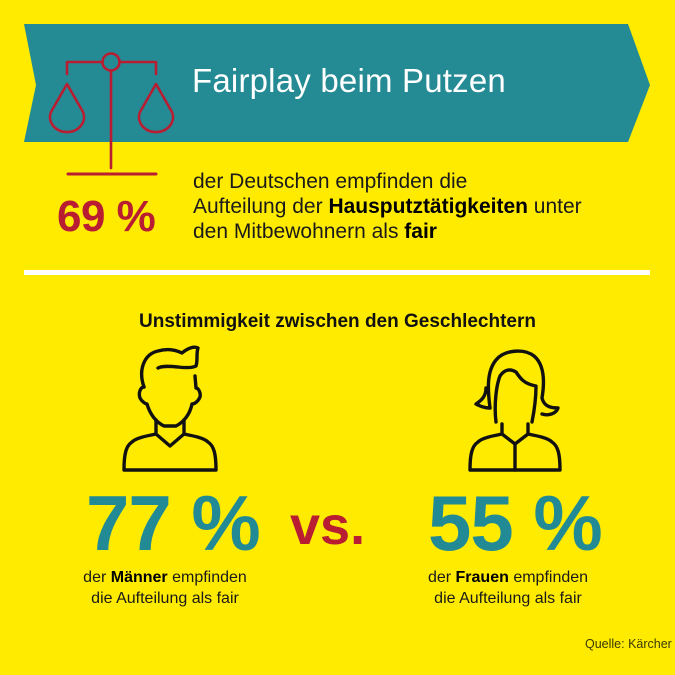 The image size is (675, 675). What do you see at coordinates (337, 272) in the screenshot?
I see `section-divider` at bounding box center [337, 272].